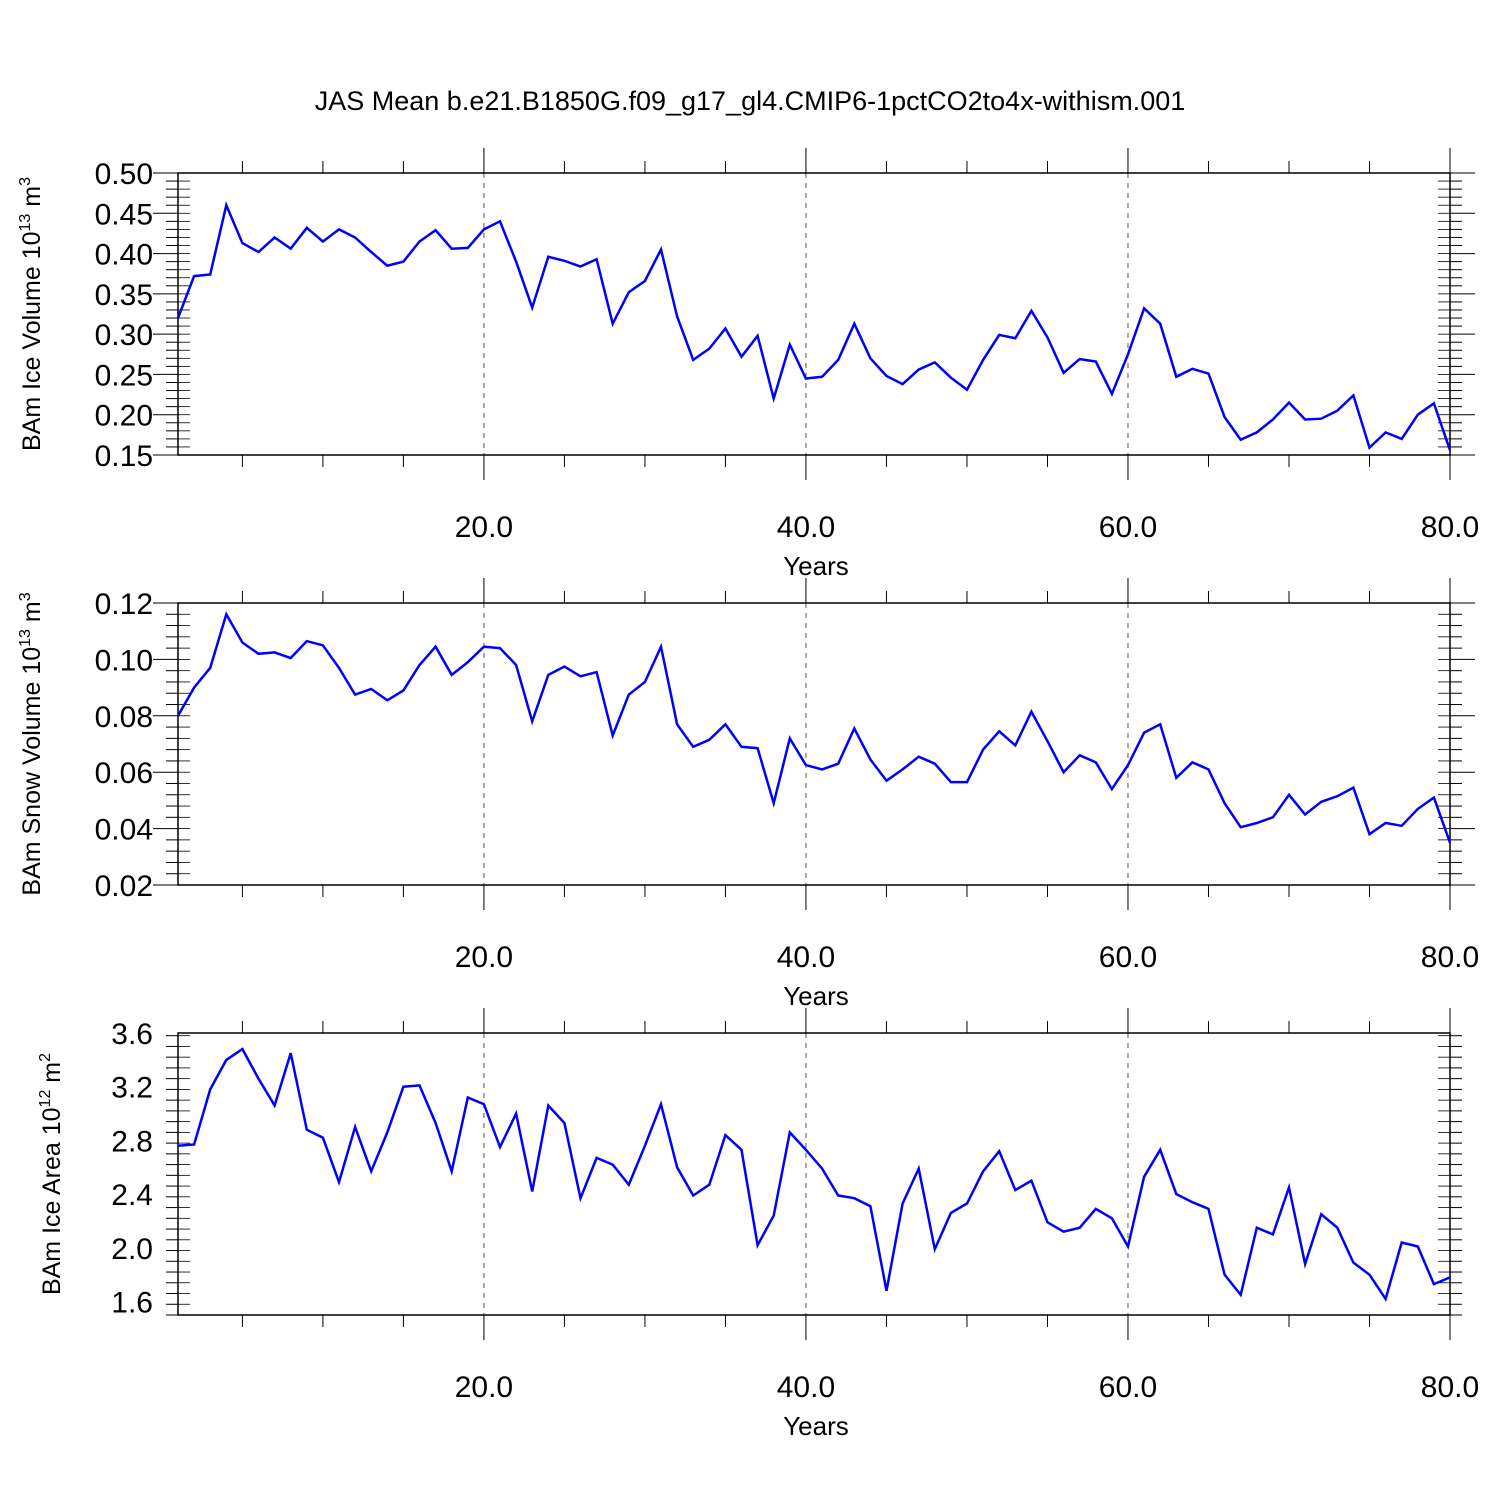  Describe the element at coordinates (132, 1034) in the screenshot. I see `y-tick-label: 3.6` at that location.